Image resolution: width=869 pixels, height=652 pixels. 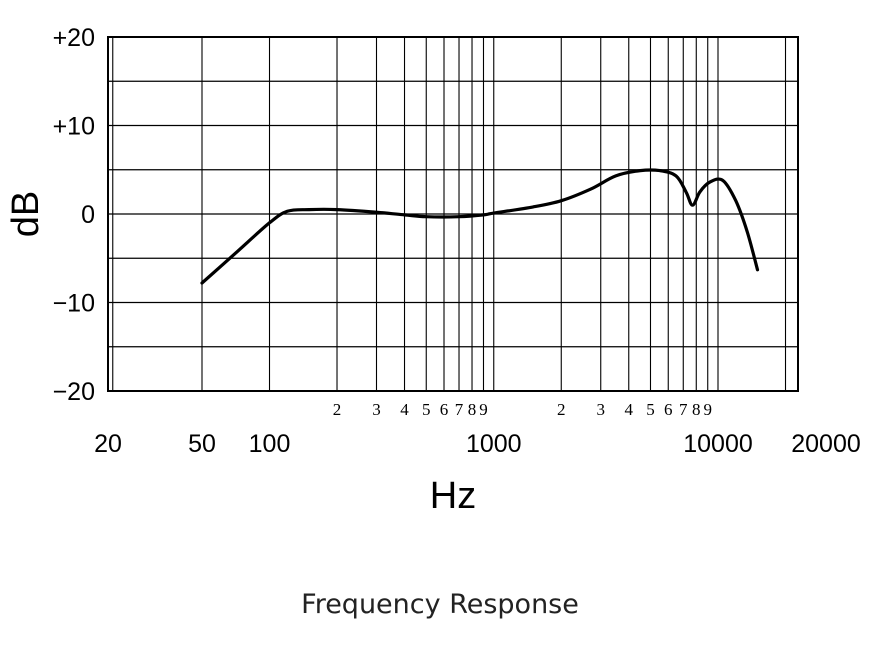 I want to click on y-tick-label: 0, so click(x=88, y=215).